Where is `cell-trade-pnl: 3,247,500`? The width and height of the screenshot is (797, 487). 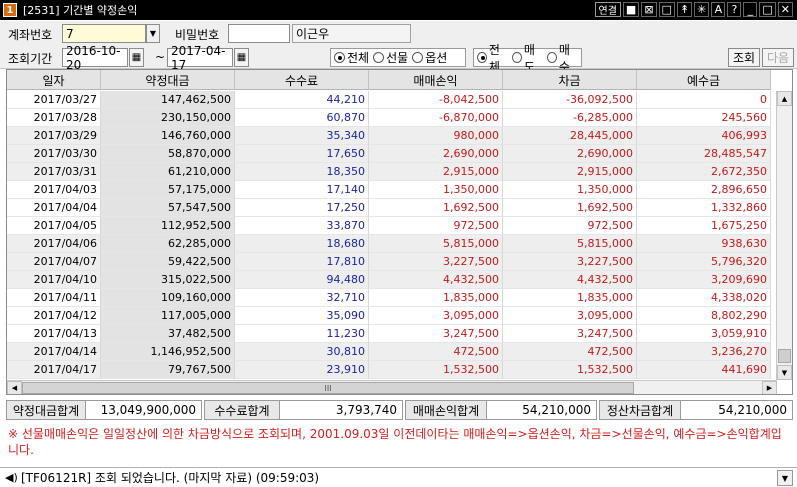
cell-trade-pnl: 3,247,500 is located at coordinates (436, 334).